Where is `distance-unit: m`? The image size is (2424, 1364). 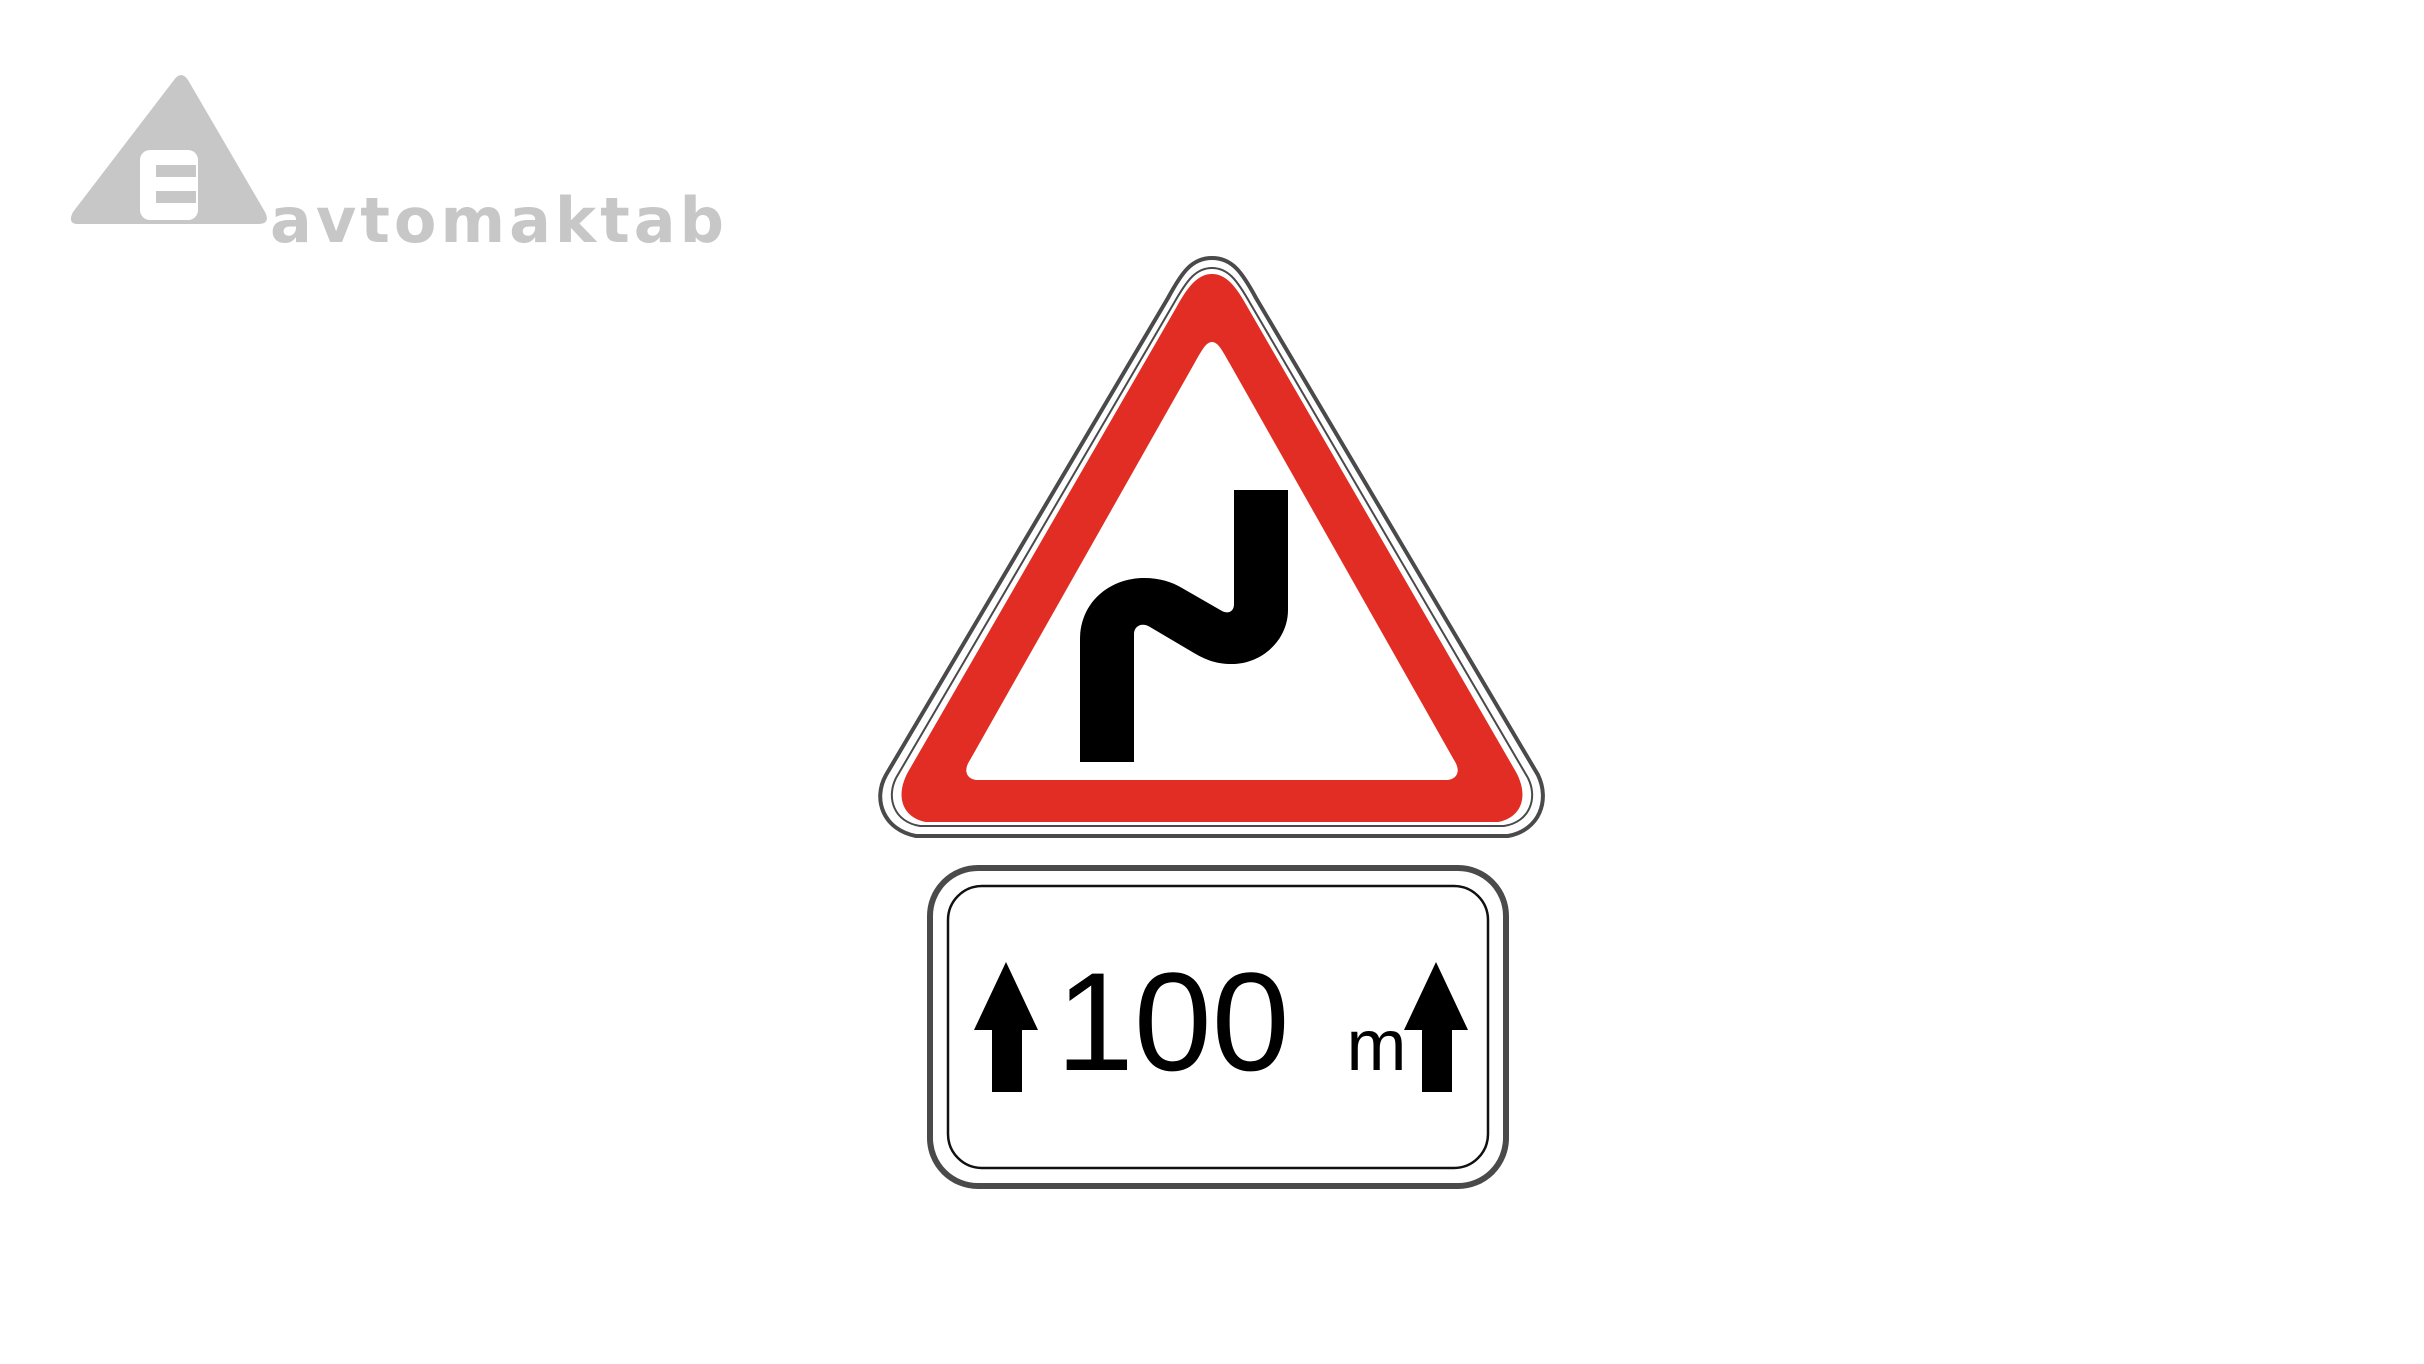 distance-unit: m is located at coordinates (1377, 1046).